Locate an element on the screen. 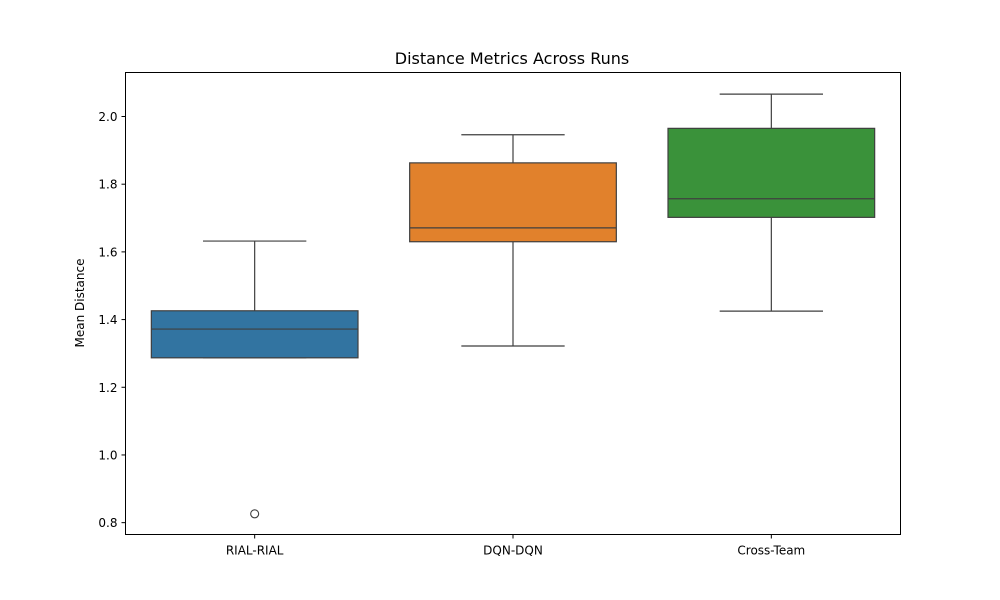  x-tick-label: Cross-Team is located at coordinates (771, 551).